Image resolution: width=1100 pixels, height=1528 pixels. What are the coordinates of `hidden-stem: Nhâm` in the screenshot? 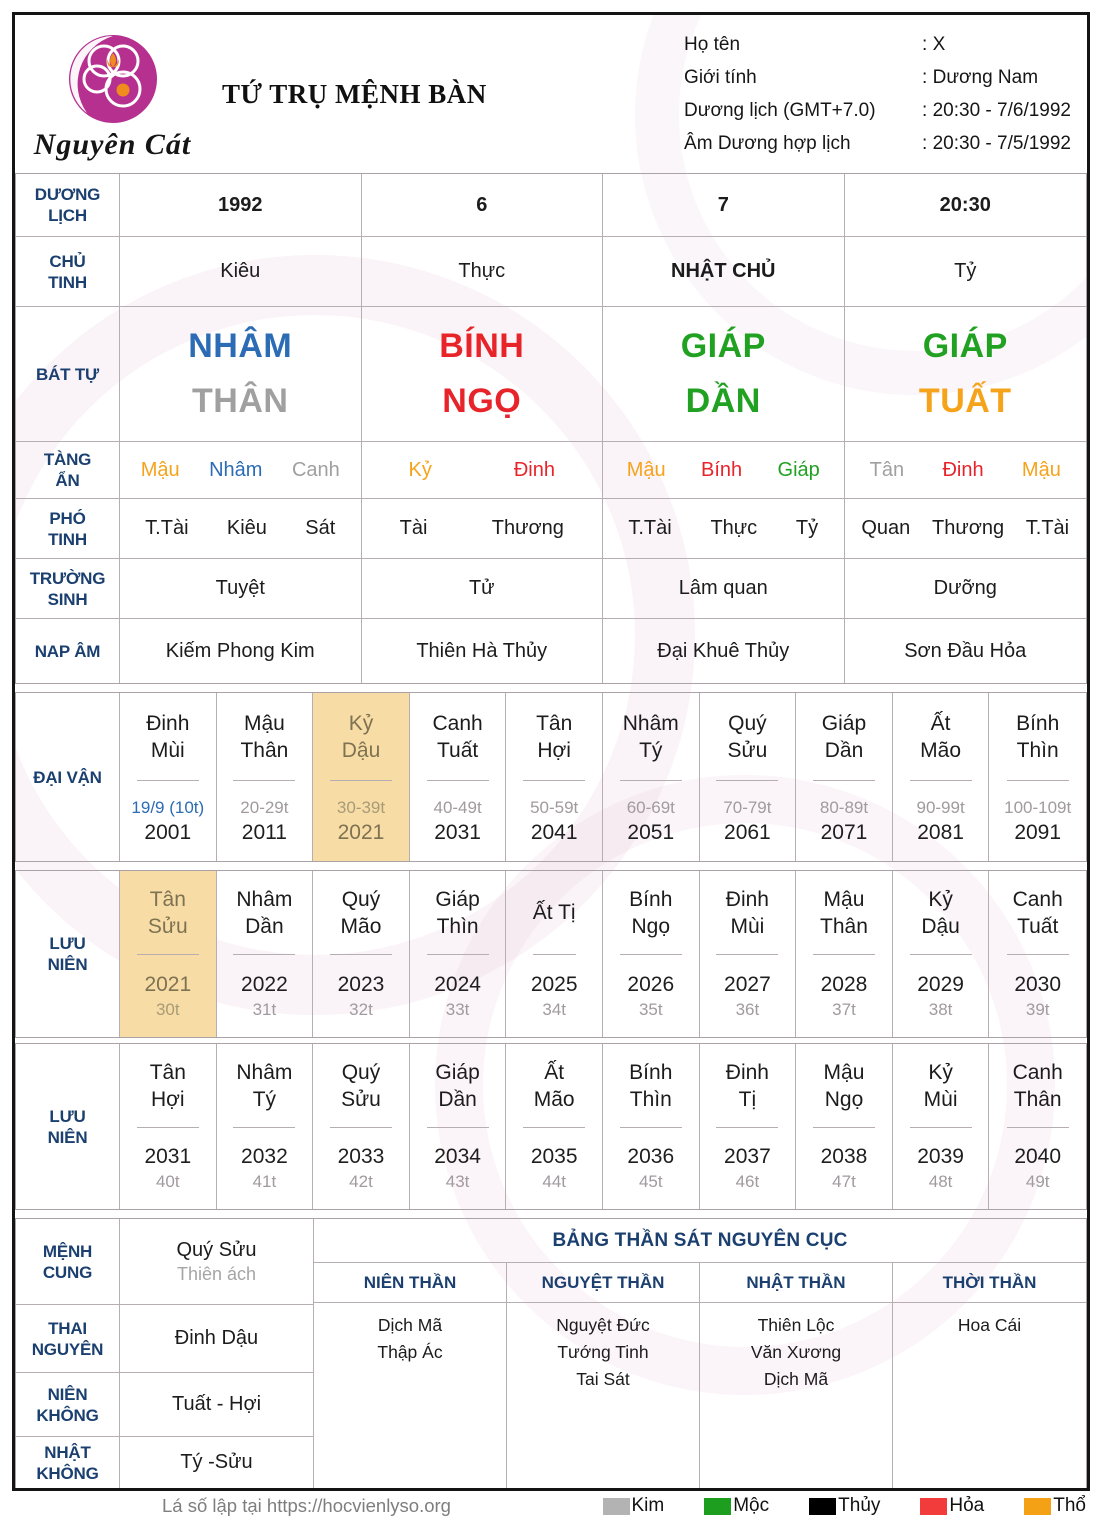 It's located at (236, 469).